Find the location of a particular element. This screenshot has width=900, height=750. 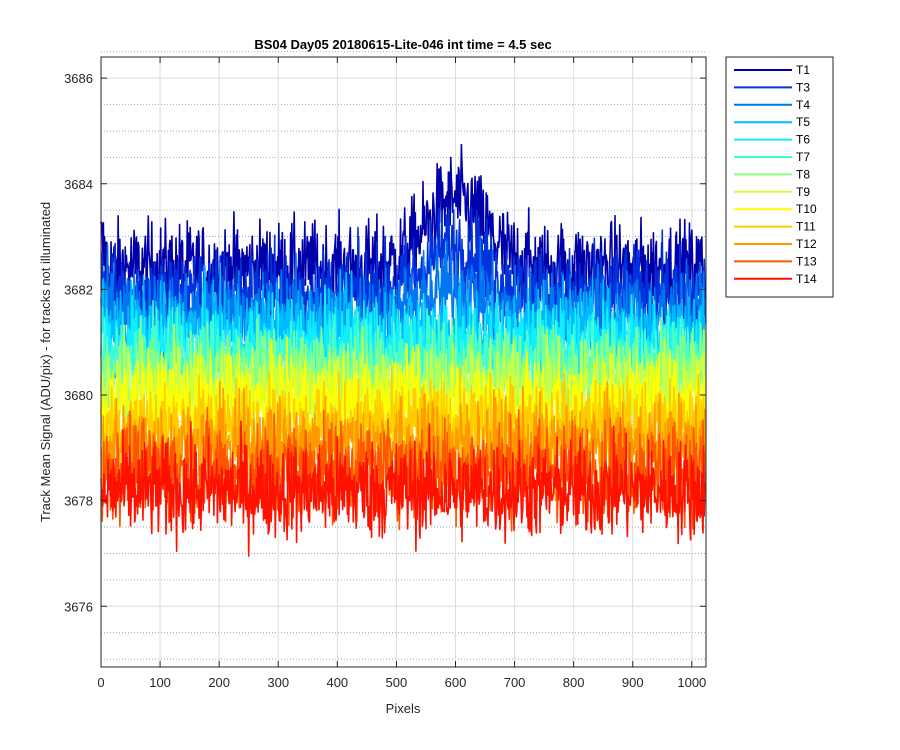

y-tick-label: 3686 is located at coordinates (78, 78).